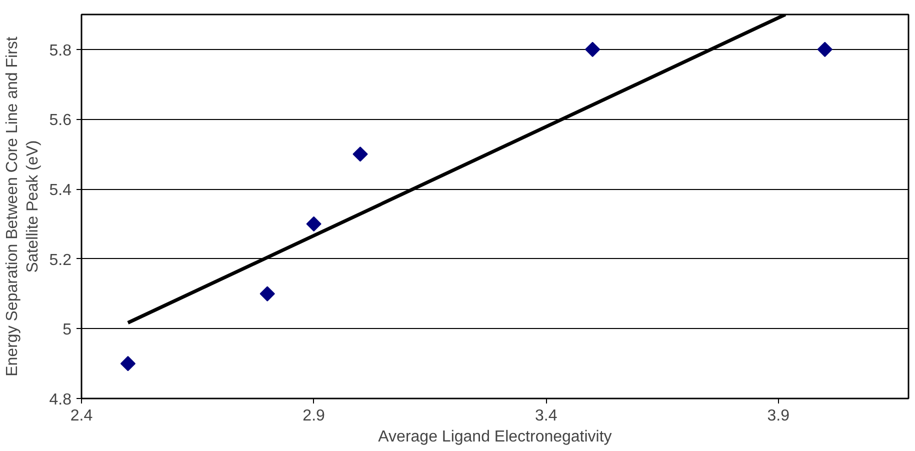  What do you see at coordinates (23, 206) in the screenshot?
I see `y-axis-title: Energy Separation Between Core Line and First Satellite Peak (eV)` at bounding box center [23, 206].